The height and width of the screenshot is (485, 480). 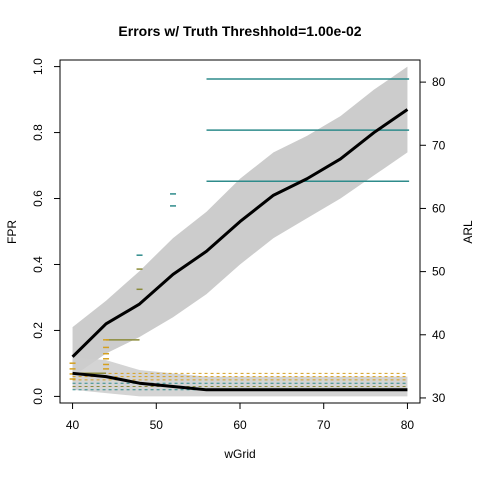 What do you see at coordinates (439, 272) in the screenshot?
I see `y-right-tick-label: 50` at bounding box center [439, 272].